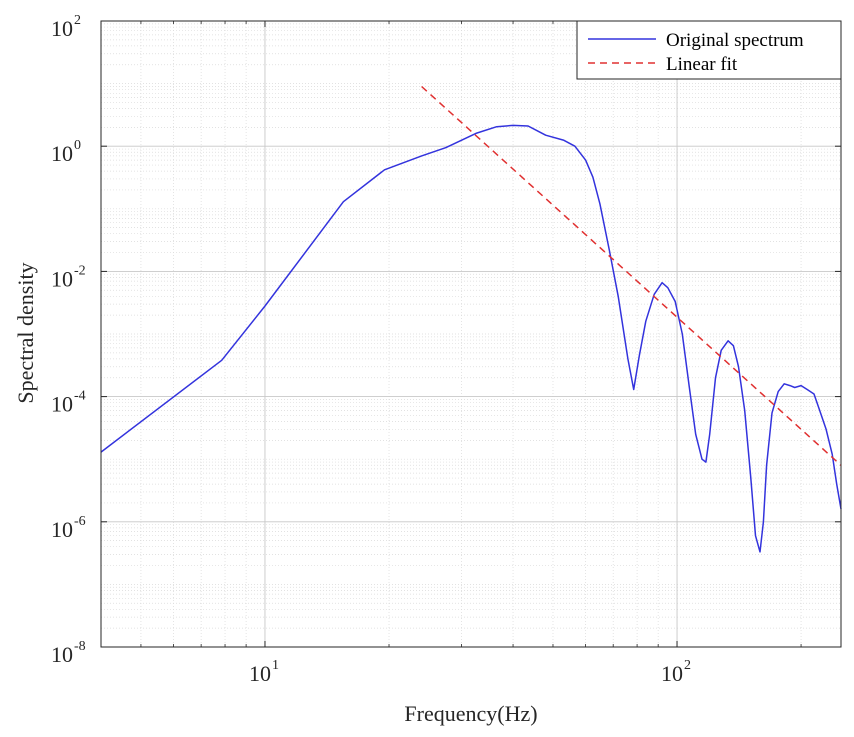 The image size is (854, 737). Describe the element at coordinates (77, 20) in the screenshot. I see `y-tick-exponent: 2` at that location.